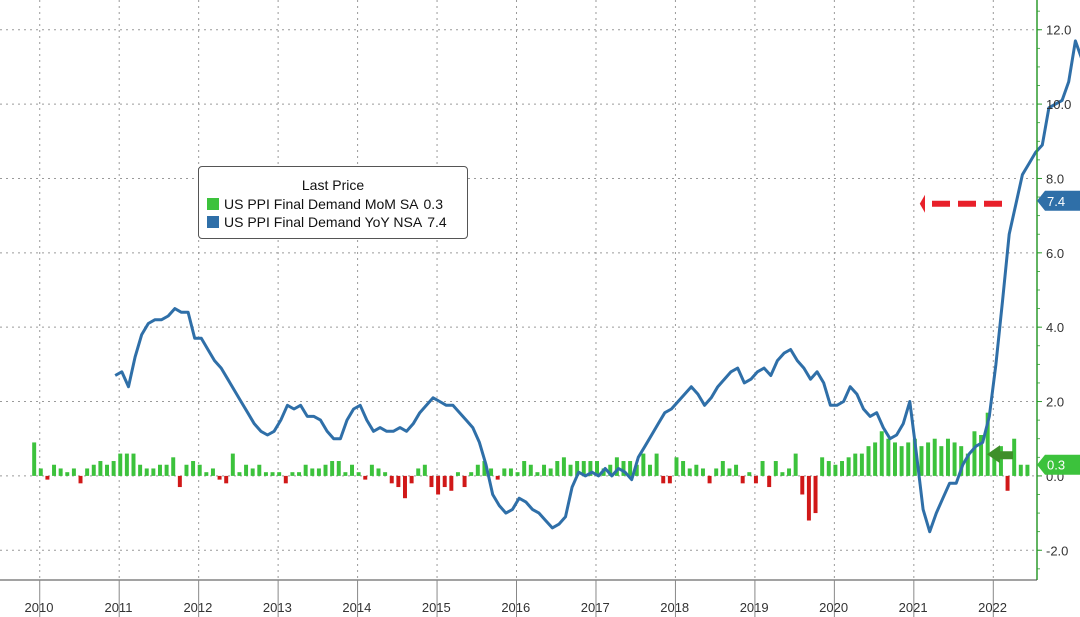 This screenshot has height=617, width=1080. Describe the element at coordinates (1058, 290) in the screenshot. I see `y-axis: -2.00.02.04.06.08.010.012.07.40.3` at that location.